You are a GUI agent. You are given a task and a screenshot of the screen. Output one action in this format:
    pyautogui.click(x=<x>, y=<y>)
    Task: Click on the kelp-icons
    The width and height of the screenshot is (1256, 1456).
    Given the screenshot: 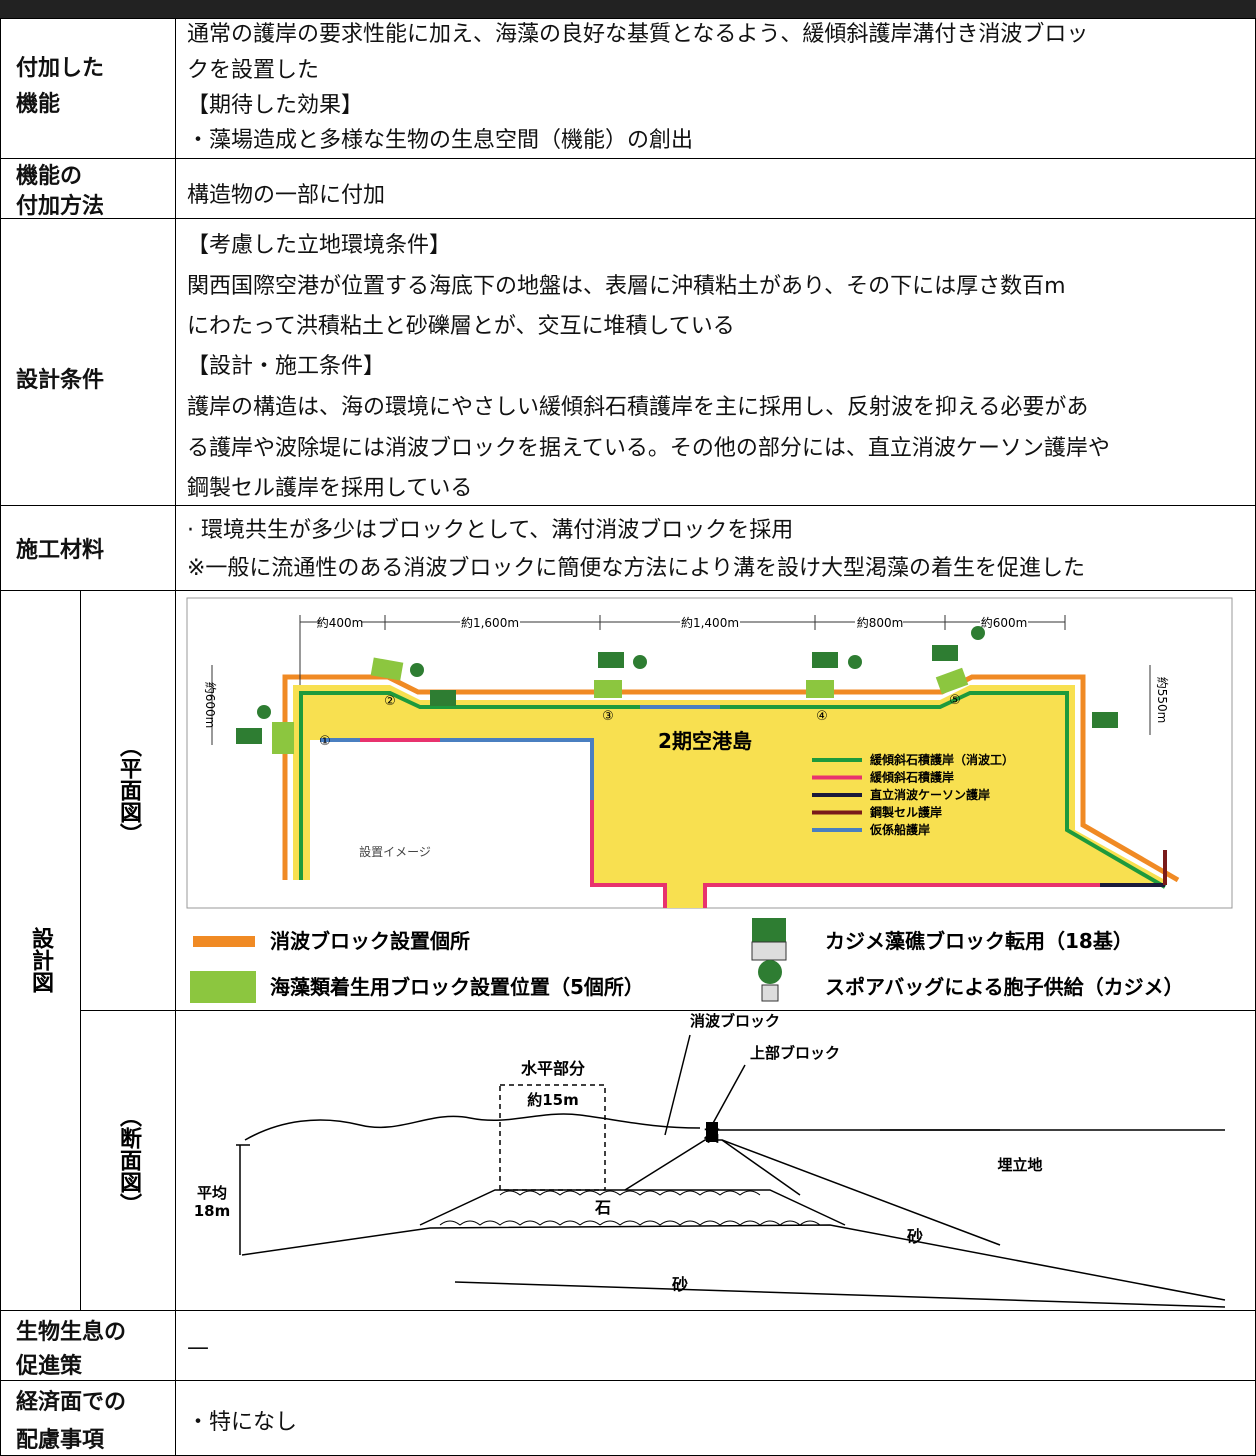 What is the action you would take?
    pyautogui.click(x=677, y=685)
    